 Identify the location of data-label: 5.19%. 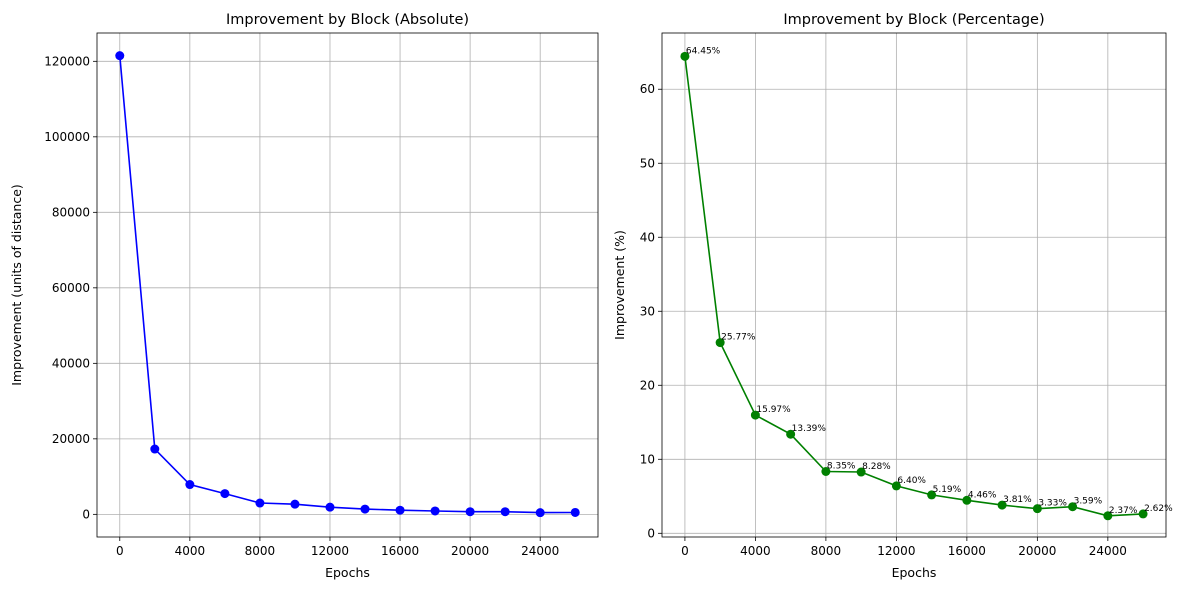
(947, 490).